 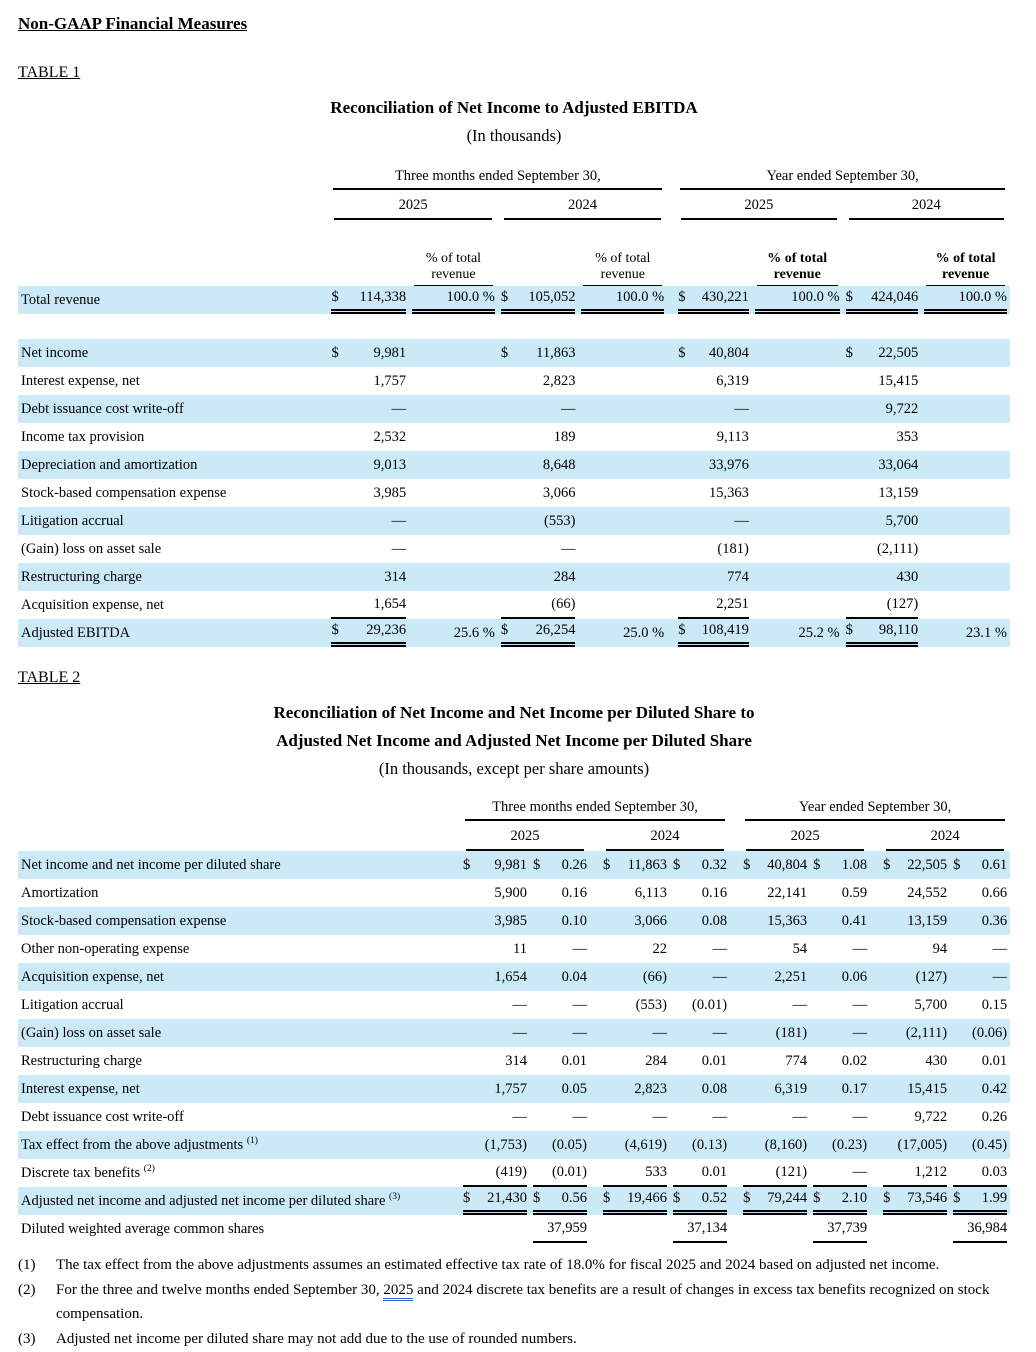 I want to click on value-cell: (419), so click(x=495, y=1173).